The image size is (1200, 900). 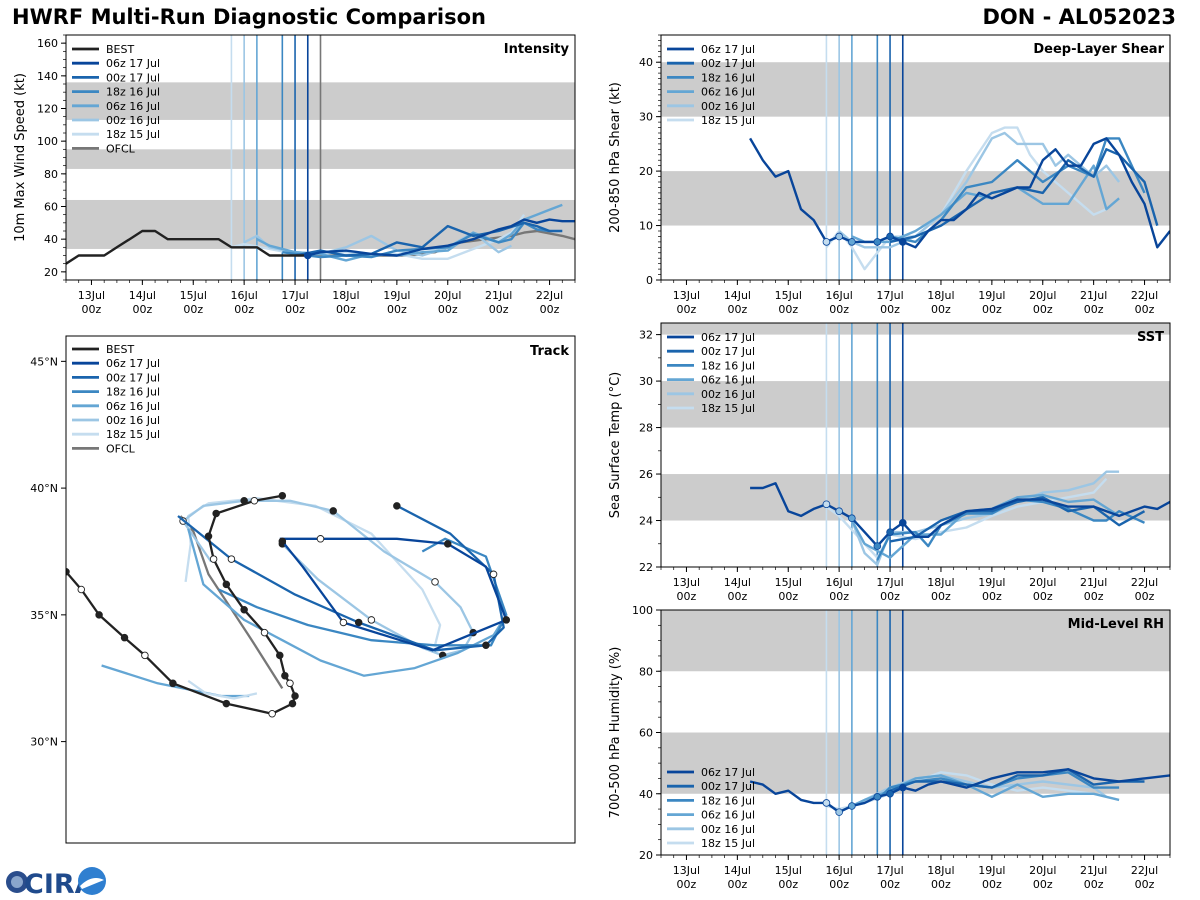 I want to click on y-tick-label: 24, so click(x=646, y=521).